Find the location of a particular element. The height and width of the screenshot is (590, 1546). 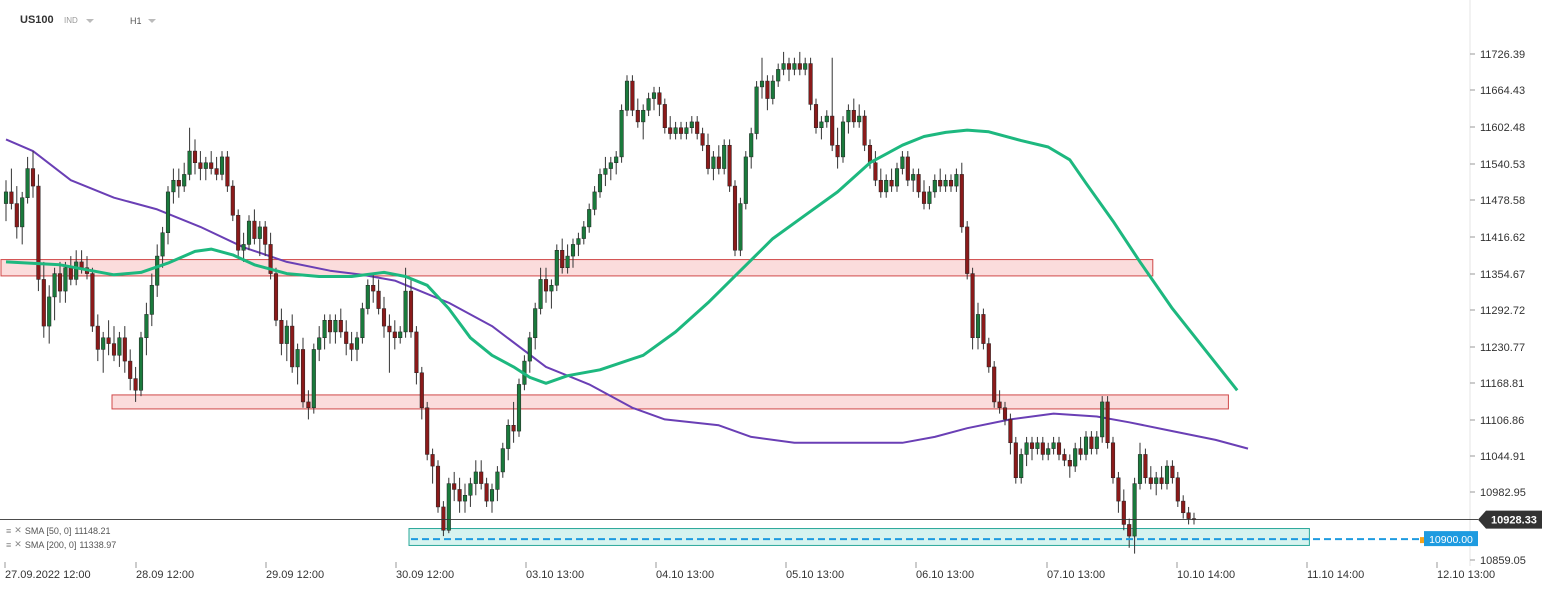

timeframe-label: H1 is located at coordinates (136, 21).